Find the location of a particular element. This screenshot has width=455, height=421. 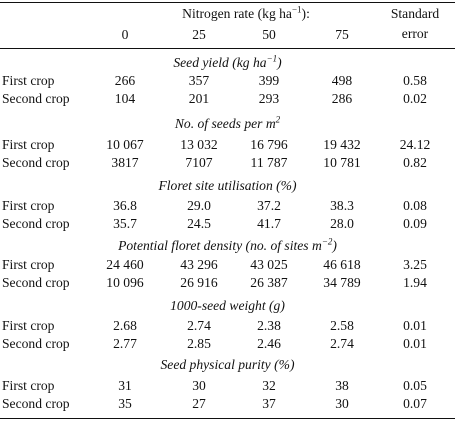

se-cell: 0.05 is located at coordinates (415, 385).